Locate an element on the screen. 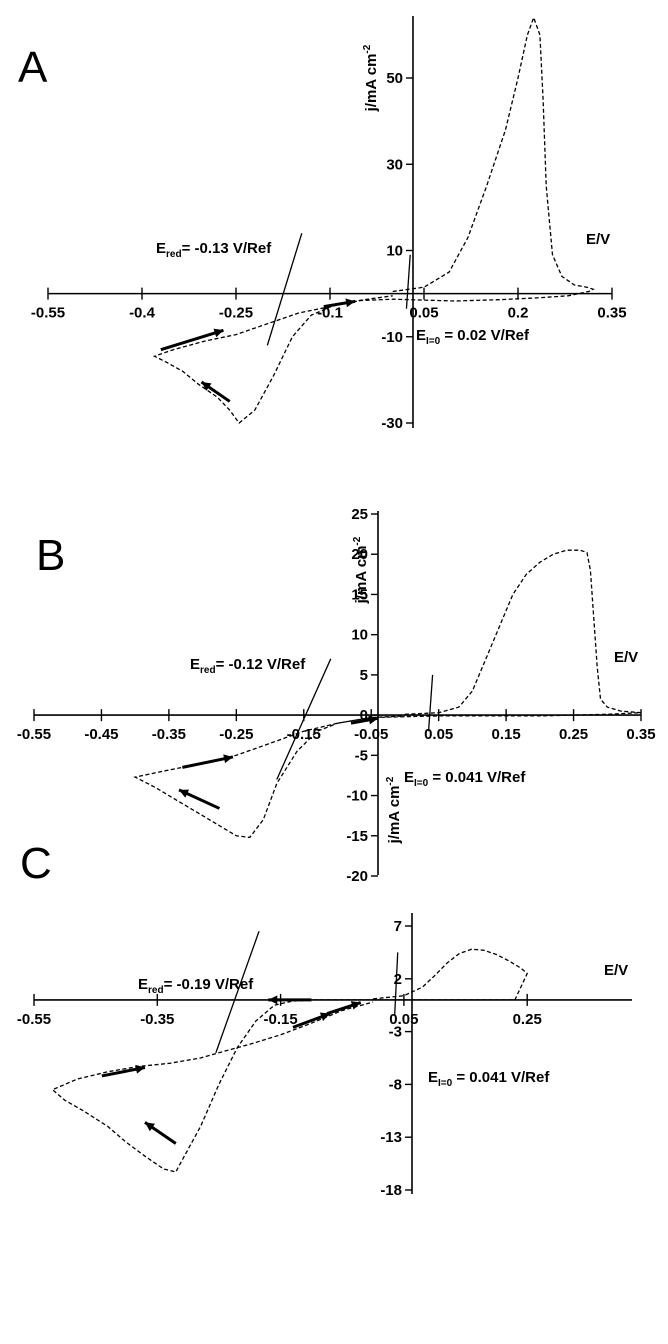 Image resolution: width=668 pixels, height=1344 pixels. annotation-rest: = 0.02 V/Ref is located at coordinates (485, 335).